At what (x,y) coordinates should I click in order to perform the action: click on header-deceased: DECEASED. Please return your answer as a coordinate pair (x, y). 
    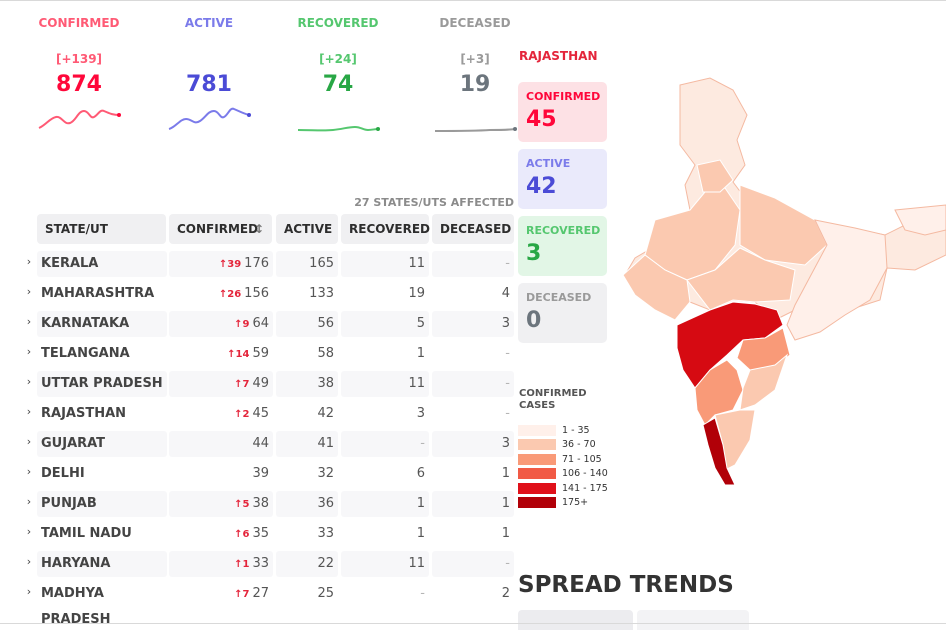
    Looking at the image, I should click on (473, 229).